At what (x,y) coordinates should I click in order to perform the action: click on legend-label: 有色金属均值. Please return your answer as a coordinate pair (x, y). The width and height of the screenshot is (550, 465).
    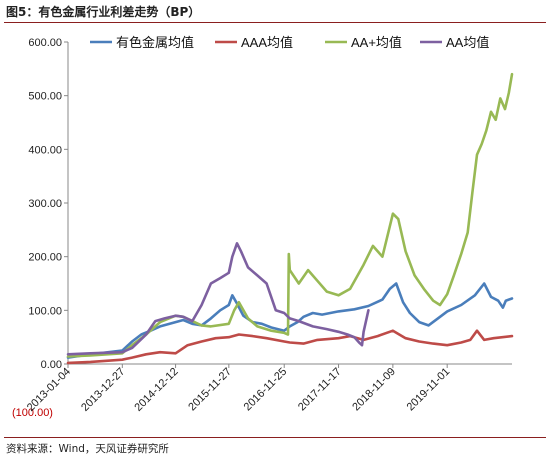
    Looking at the image, I should click on (155, 42).